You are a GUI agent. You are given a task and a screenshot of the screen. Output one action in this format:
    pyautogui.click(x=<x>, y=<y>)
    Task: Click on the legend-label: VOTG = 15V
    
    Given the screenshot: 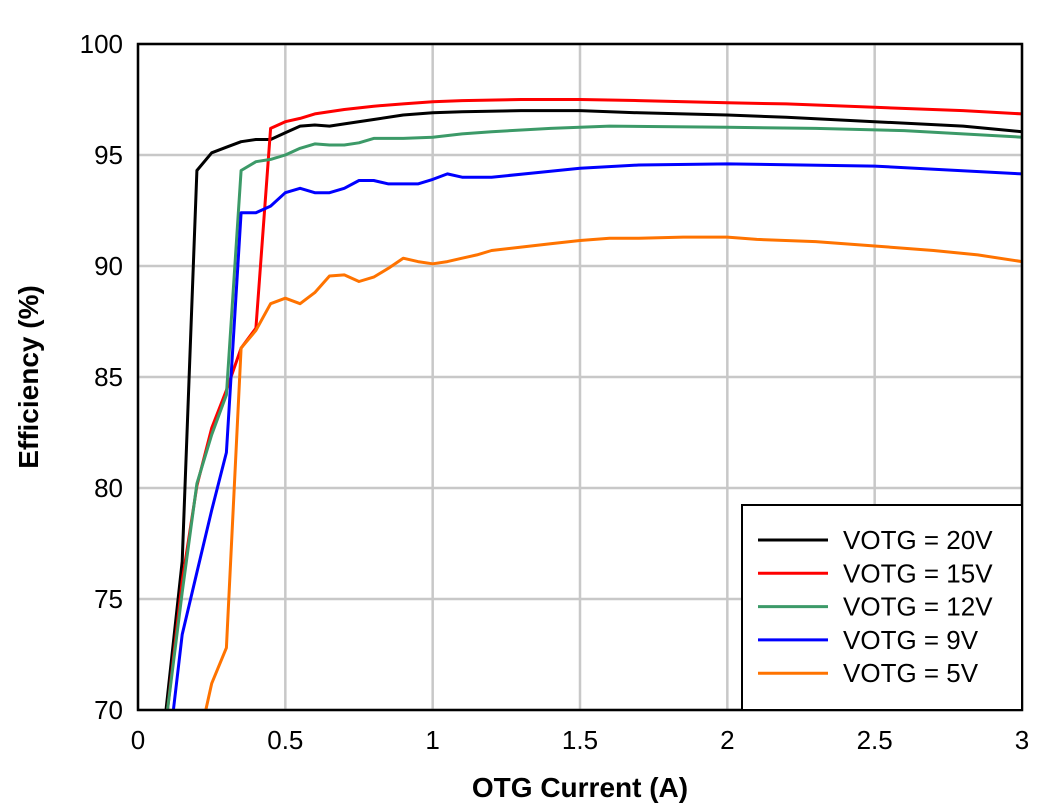 What is the action you would take?
    pyautogui.click(x=918, y=573)
    